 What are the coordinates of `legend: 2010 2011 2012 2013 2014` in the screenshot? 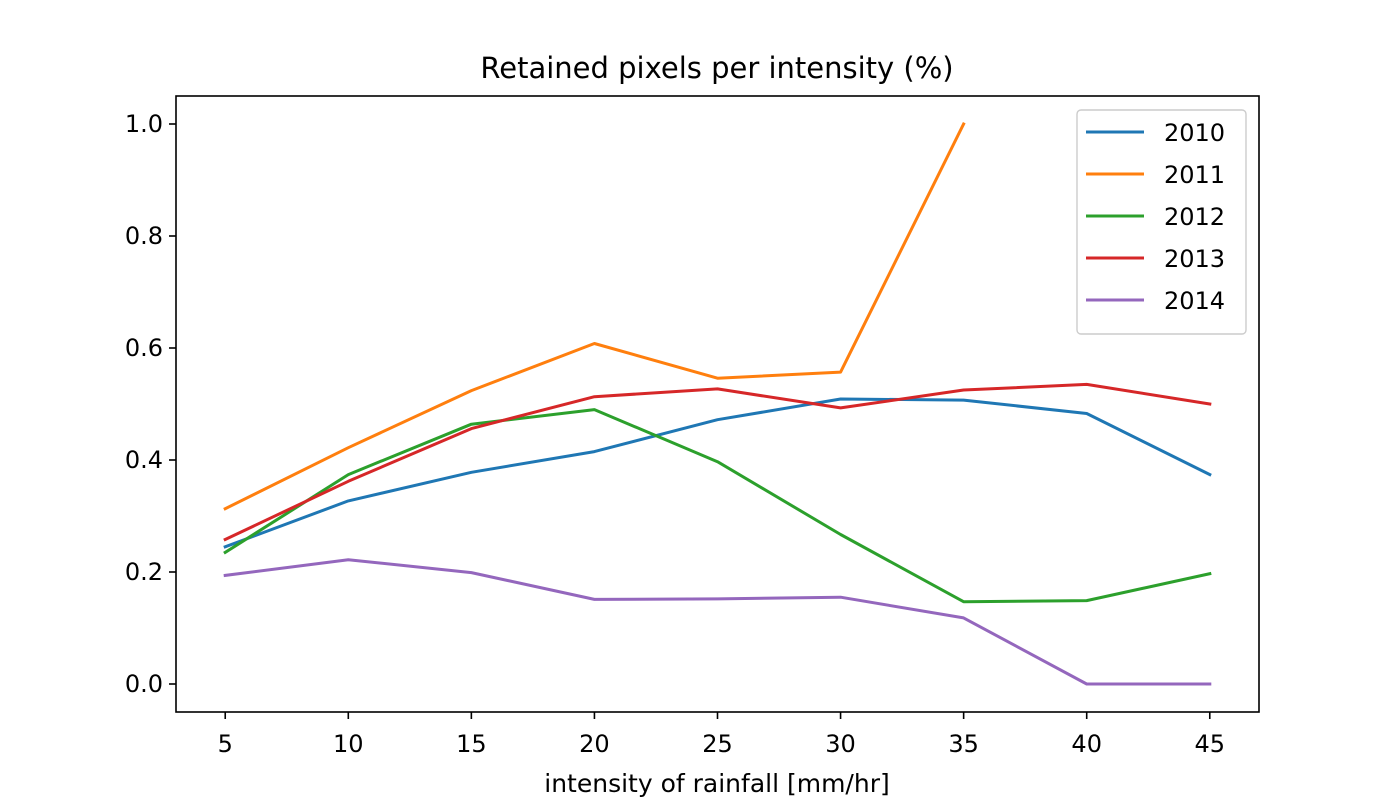 It's located at (1161, 222).